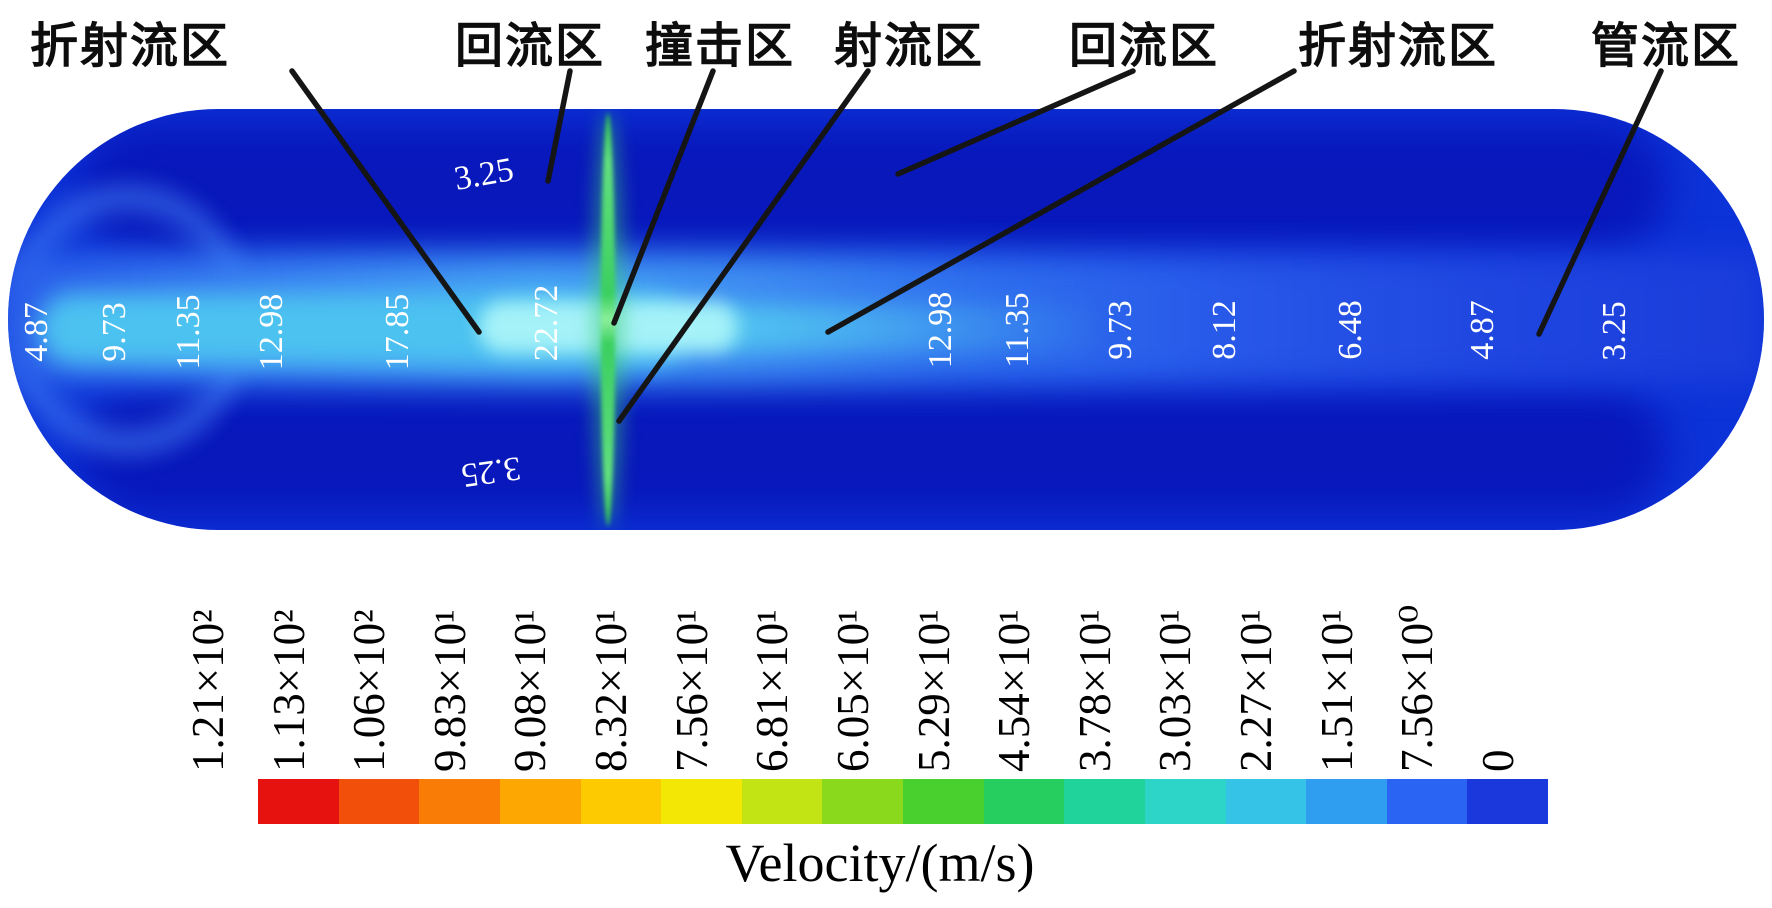 Image resolution: width=1772 pixels, height=908 pixels. I want to click on colorbar-tick: 3.78×10¹, so click(1095, 690).